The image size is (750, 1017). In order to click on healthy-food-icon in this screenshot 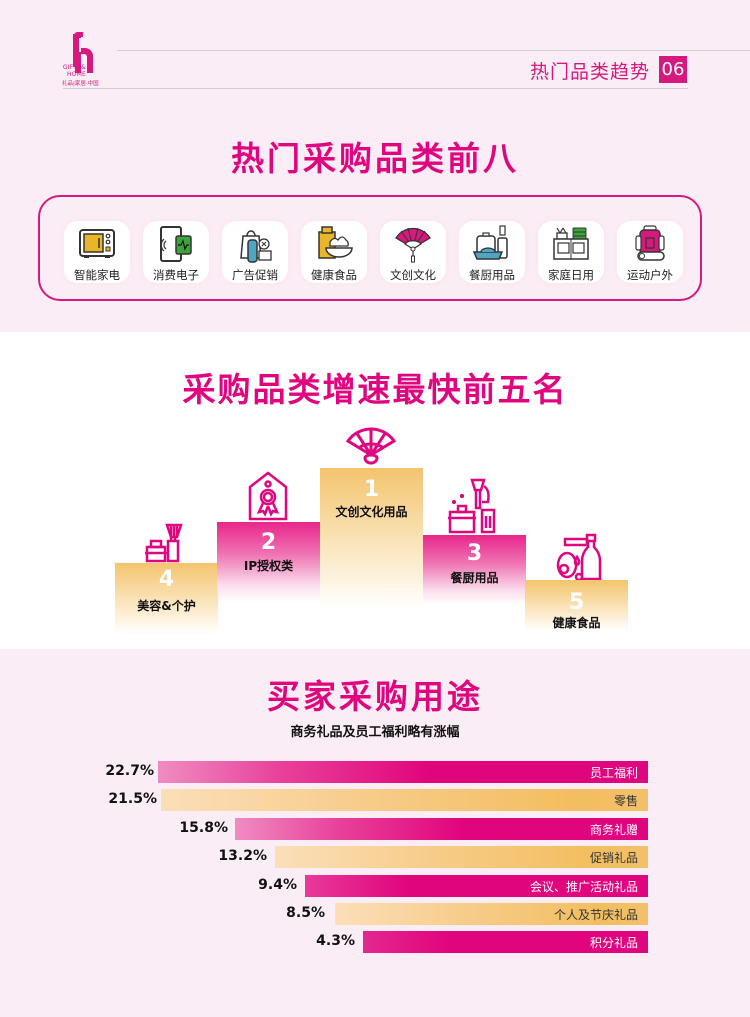, I will do `click(579, 557)`.